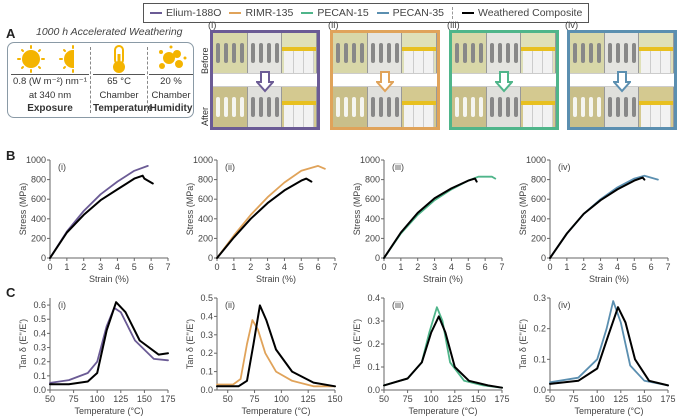 The image size is (680, 418). Describe the element at coordinates (453, 13) in the screenshot. I see `legend-separator` at that location.